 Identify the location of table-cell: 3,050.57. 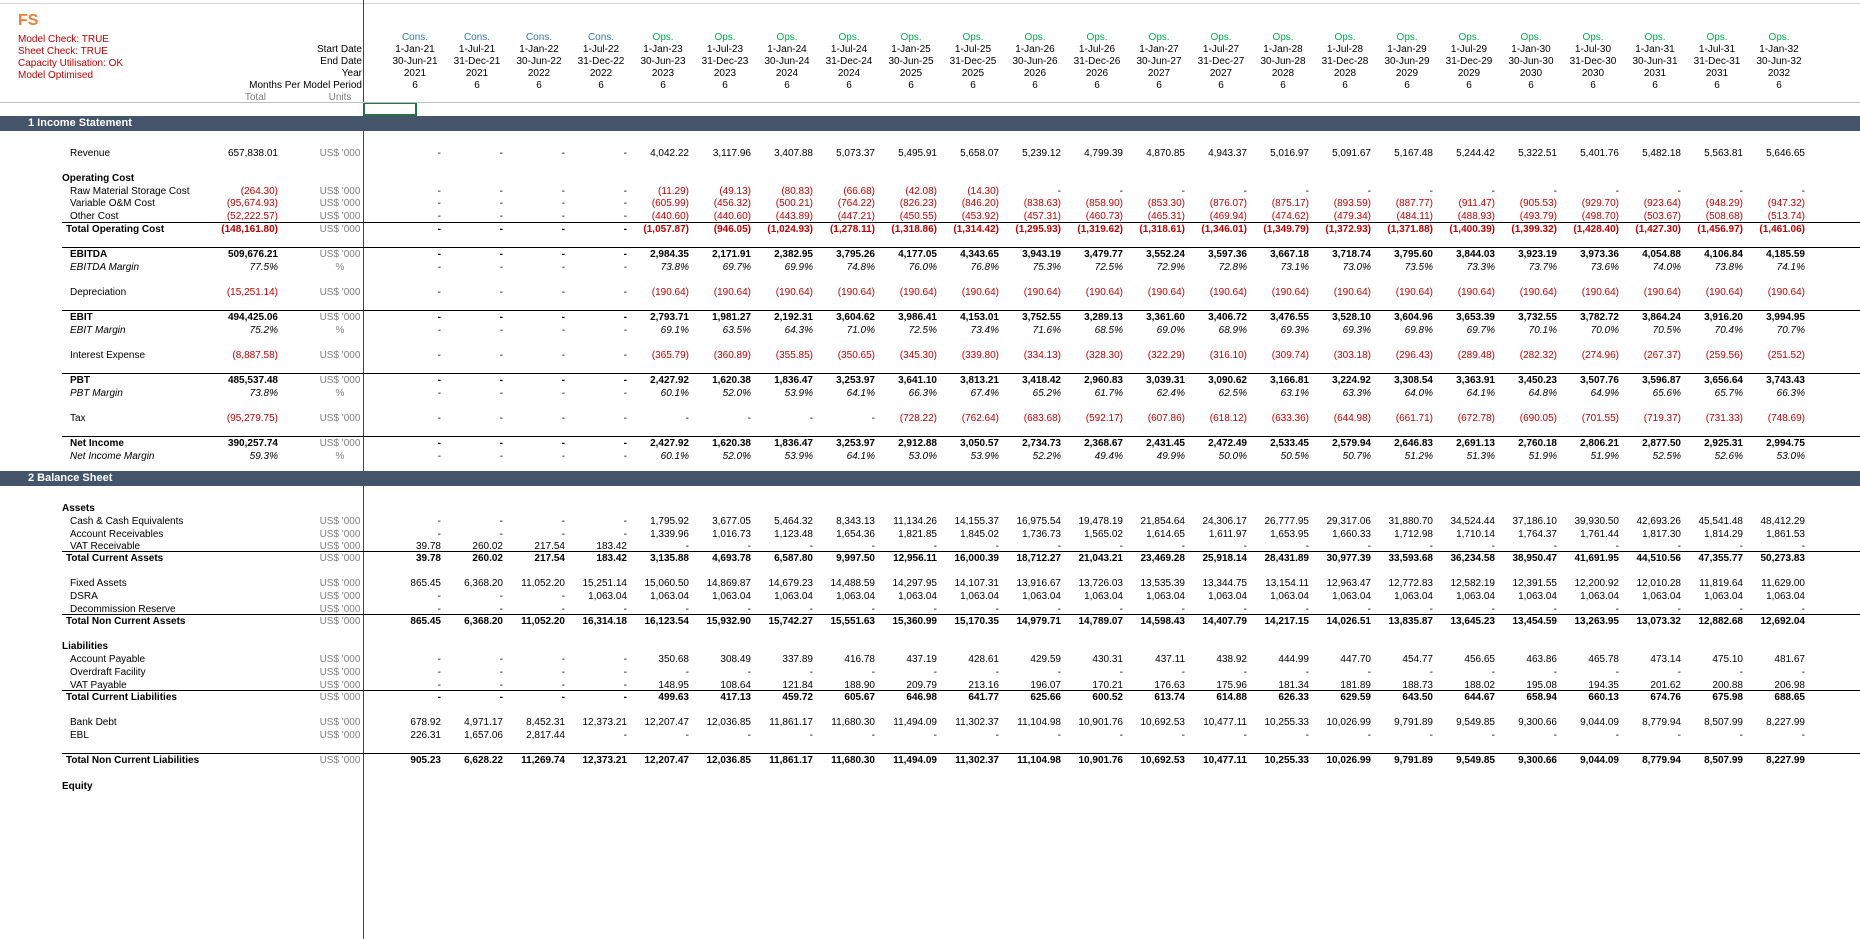
(979, 443).